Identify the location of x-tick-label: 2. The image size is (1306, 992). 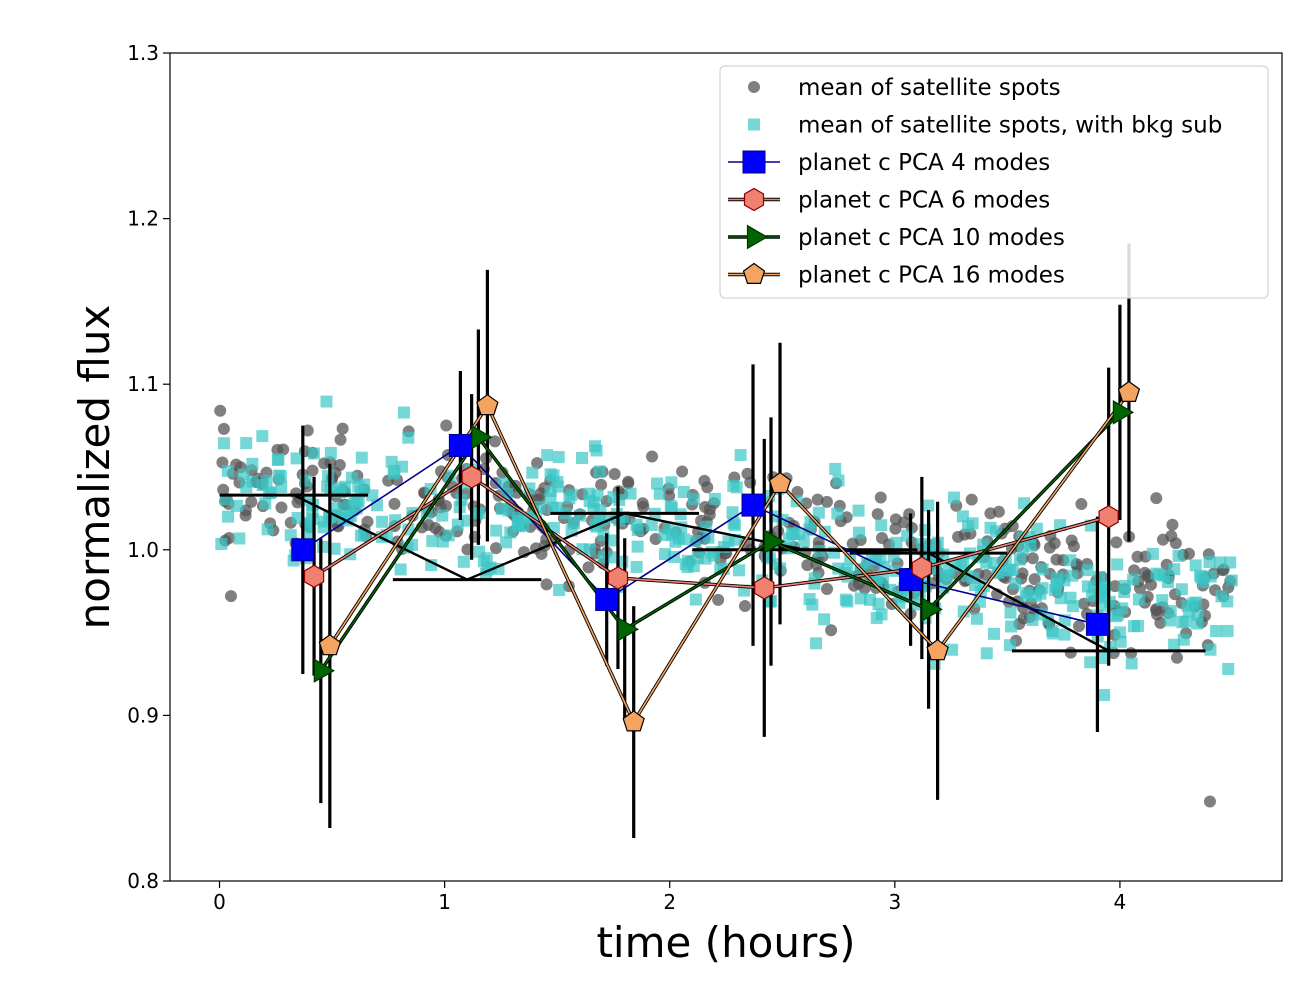
(669, 902).